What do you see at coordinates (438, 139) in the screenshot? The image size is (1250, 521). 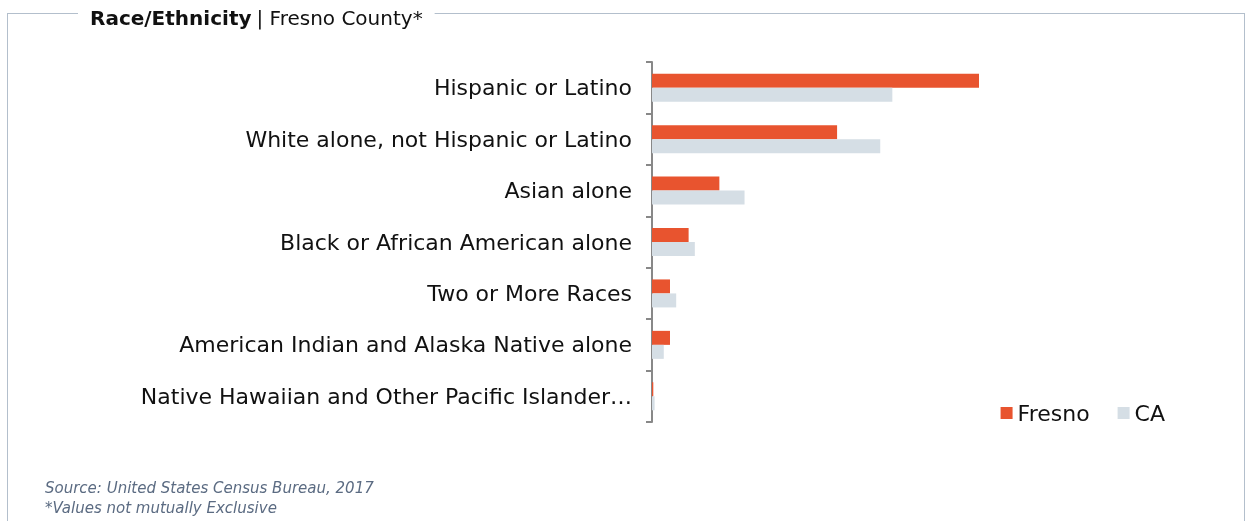 I see `y-tick-label: White alone, not Hispanic or Latino` at bounding box center [438, 139].